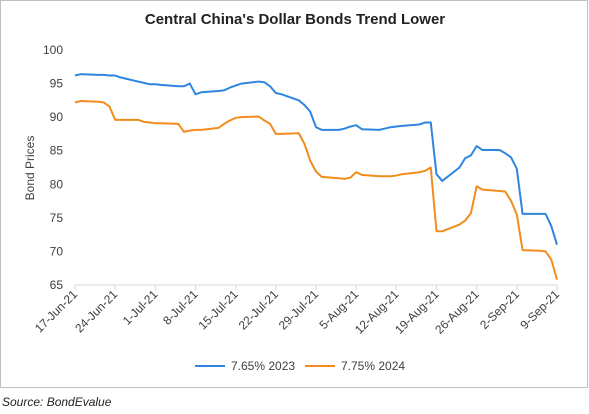 Image resolution: width=589 pixels, height=414 pixels. Describe the element at coordinates (57, 402) in the screenshot. I see `source: Source: BondEvalue` at that location.